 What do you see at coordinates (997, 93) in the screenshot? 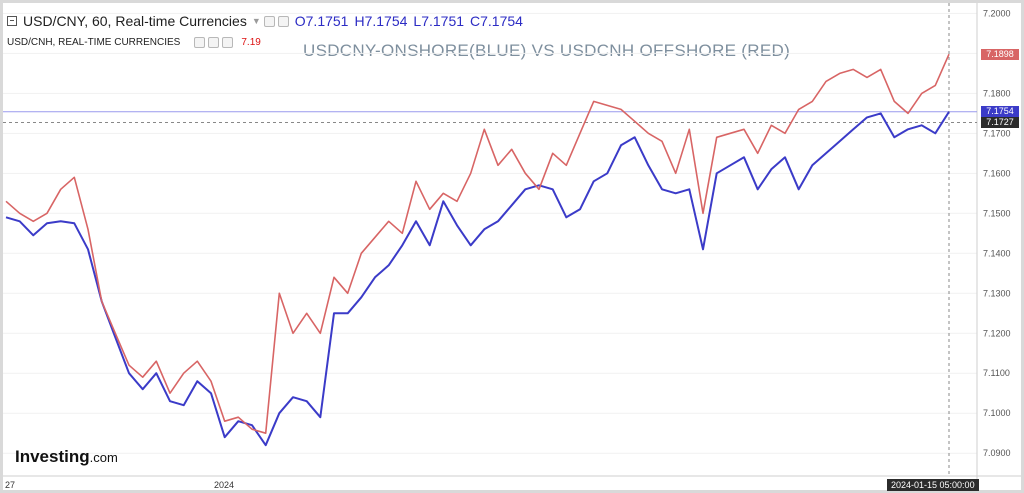
I see `y-tick-label: 7.1800` at bounding box center [997, 93].